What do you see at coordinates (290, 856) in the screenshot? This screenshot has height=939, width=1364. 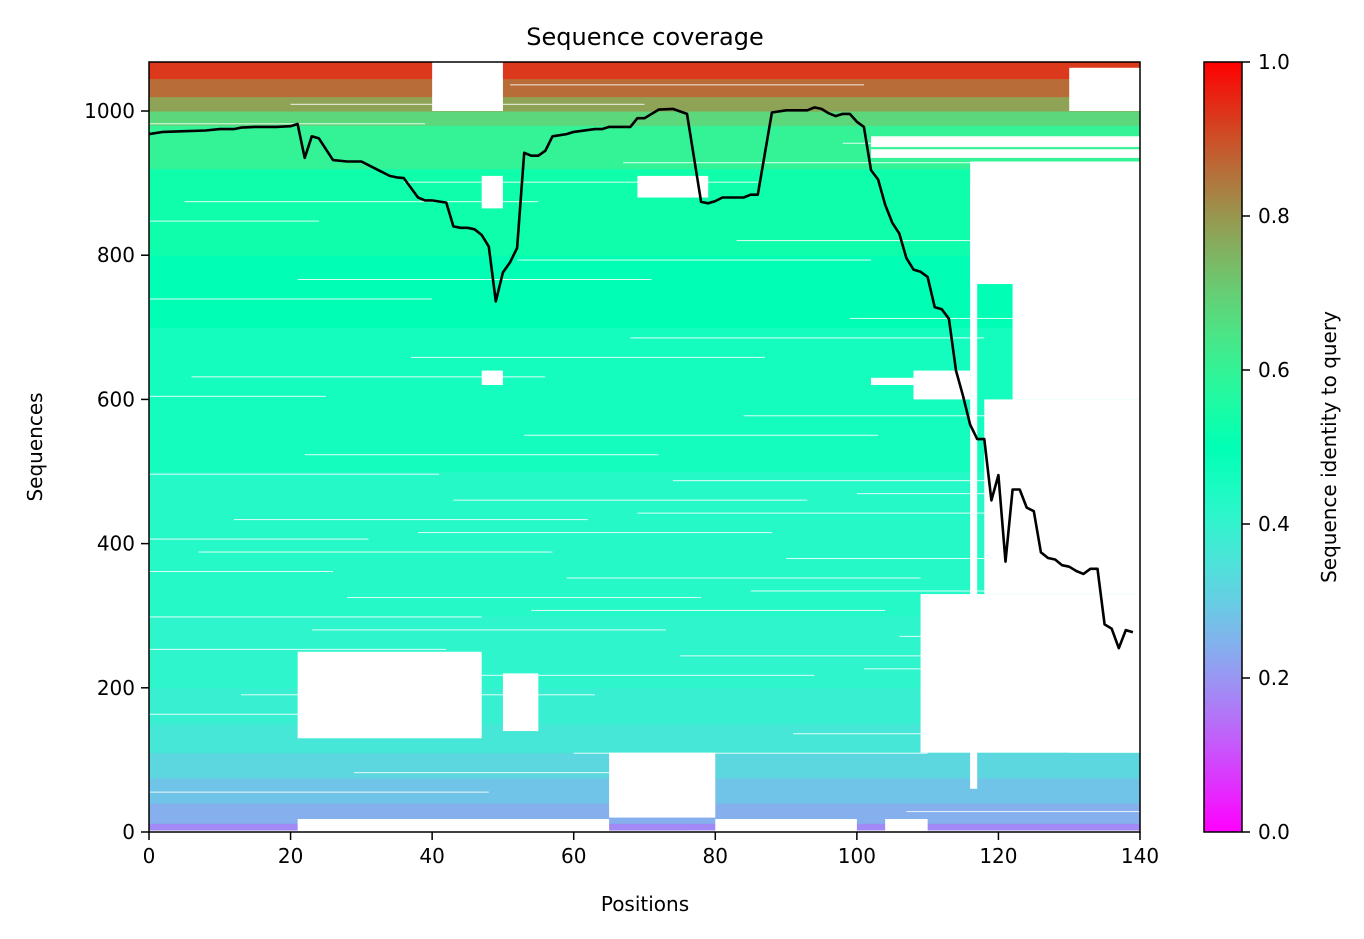 I see `x-tick-label: 20` at bounding box center [290, 856].